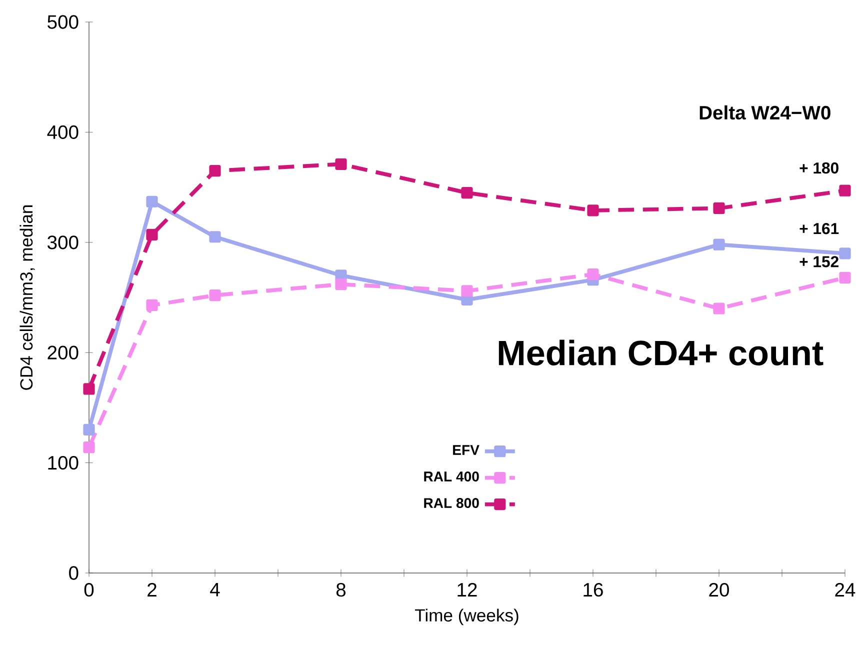 This screenshot has width=863, height=650. Describe the element at coordinates (719, 589) in the screenshot. I see `x-tick-label: 20` at that location.